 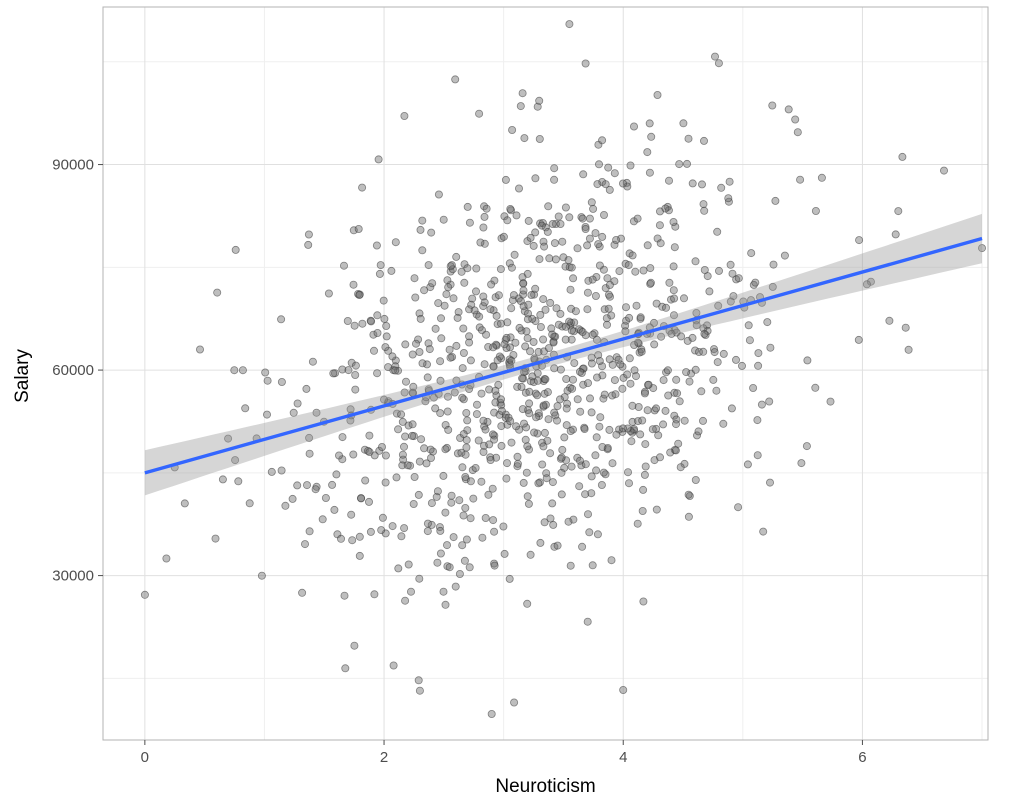 What do you see at coordinates (22, 376) in the screenshot?
I see `y-axis-title: Salary` at bounding box center [22, 376].